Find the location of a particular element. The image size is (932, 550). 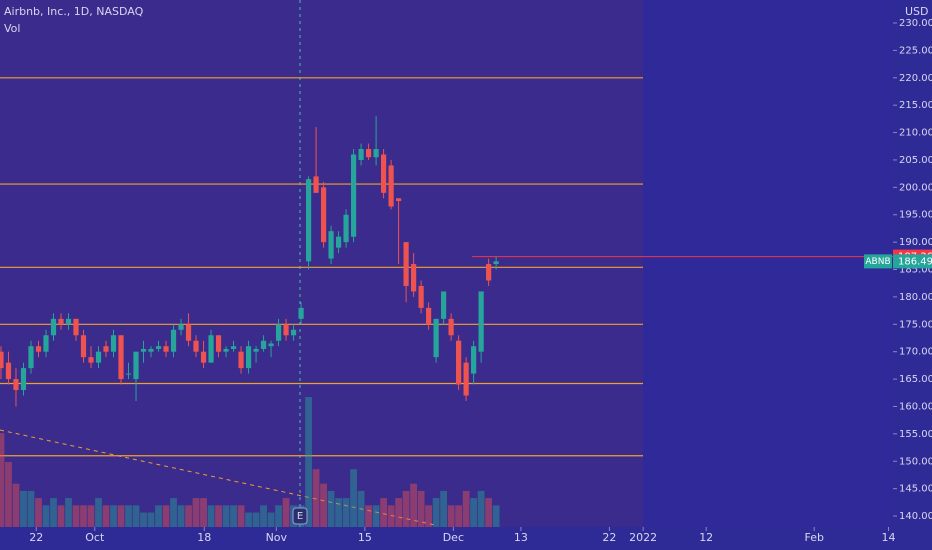

y-tick-label: 155.00 is located at coordinates (915, 434).